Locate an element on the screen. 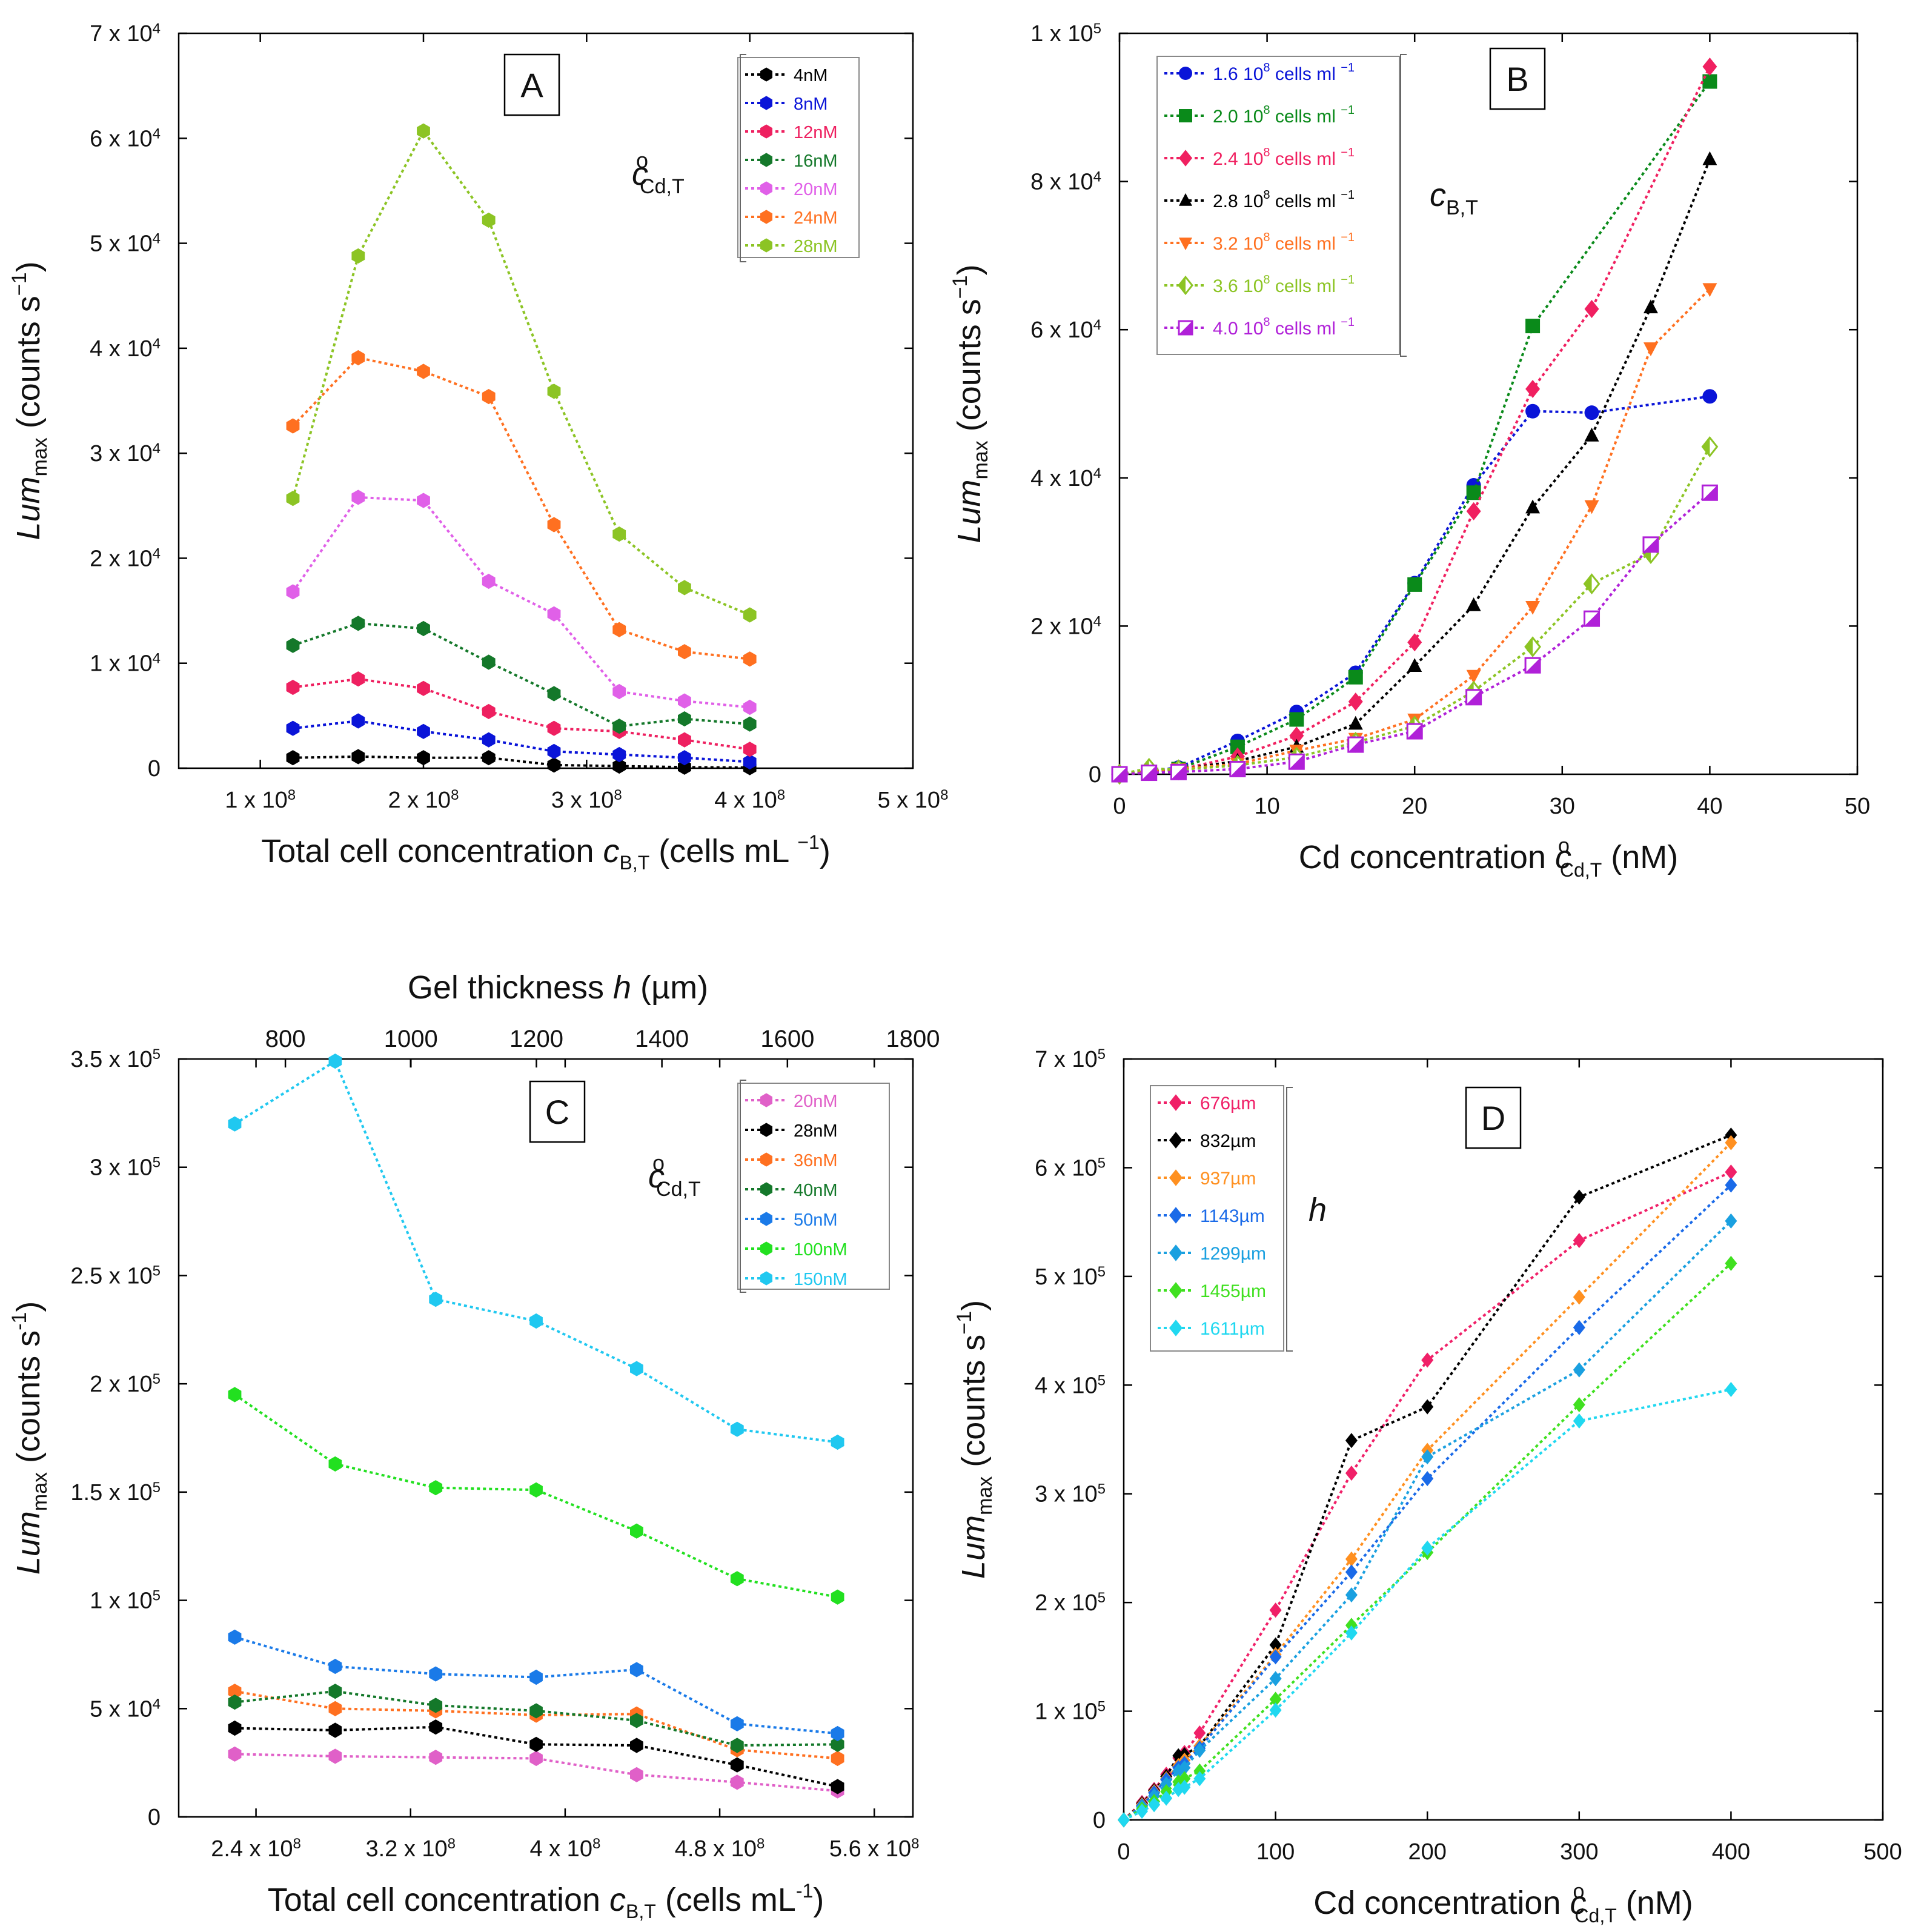 The image size is (1924, 1932). x-tick-label: 3 x 10⁸ is located at coordinates (586, 800).